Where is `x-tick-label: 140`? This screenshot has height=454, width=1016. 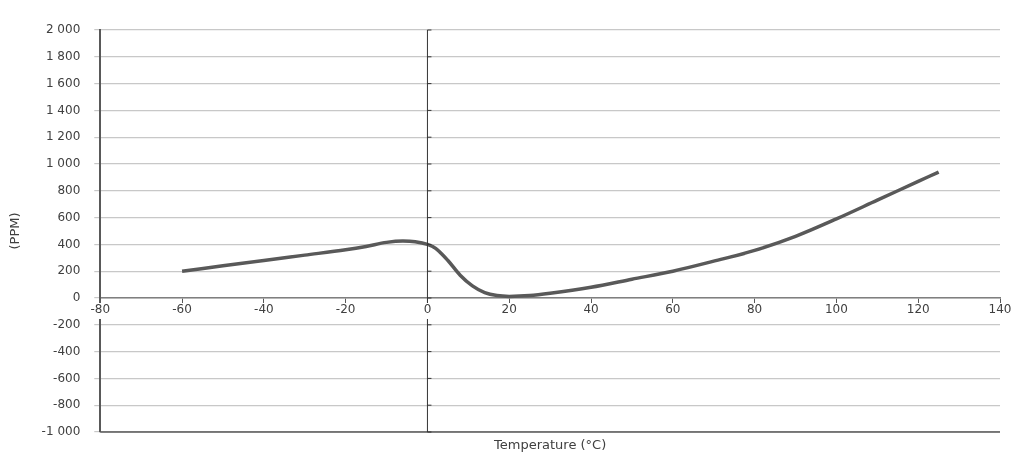
x-tick-label: 140 is located at coordinates (1000, 309).